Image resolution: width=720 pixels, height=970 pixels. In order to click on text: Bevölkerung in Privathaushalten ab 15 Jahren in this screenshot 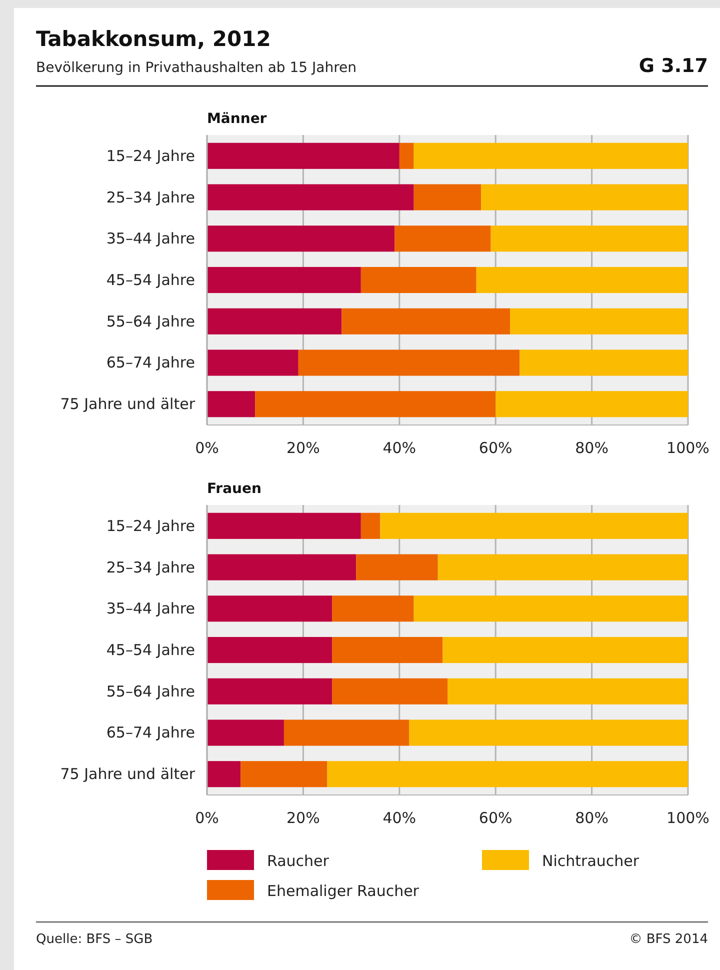, I will do `click(196, 68)`.